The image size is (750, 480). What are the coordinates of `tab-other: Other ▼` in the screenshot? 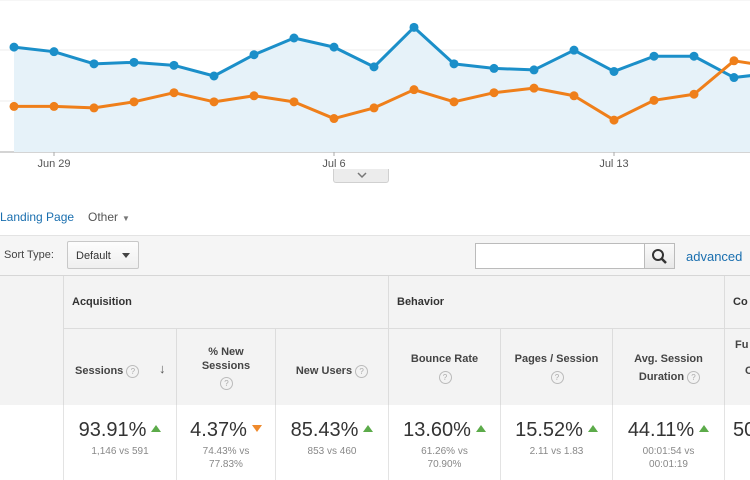 It's located at (109, 217).